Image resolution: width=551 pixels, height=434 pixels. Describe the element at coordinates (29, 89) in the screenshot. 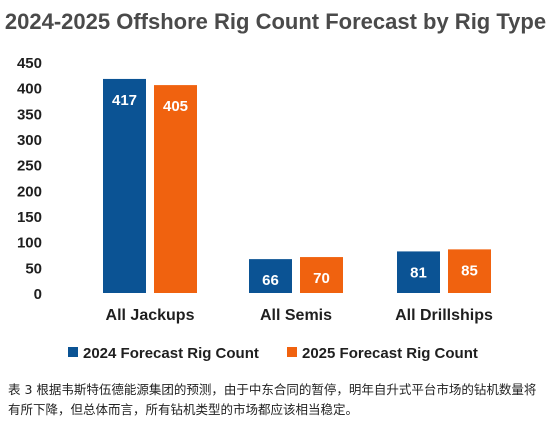

I see `y-tick-label: 400` at that location.